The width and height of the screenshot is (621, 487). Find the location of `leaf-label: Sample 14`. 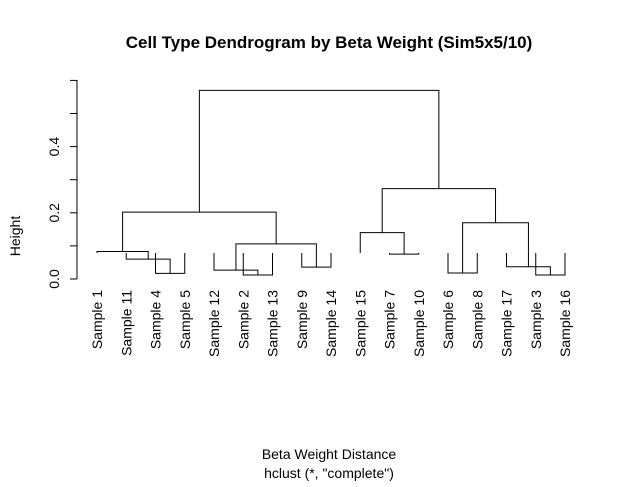

leaf-label: Sample 14 is located at coordinates (331, 323).